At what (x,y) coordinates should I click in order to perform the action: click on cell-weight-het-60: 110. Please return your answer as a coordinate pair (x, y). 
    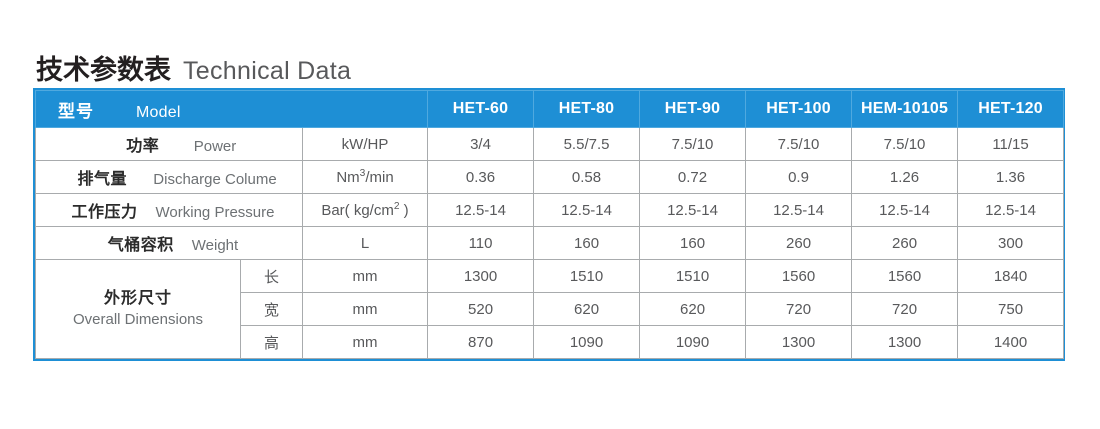
    Looking at the image, I should click on (481, 243).